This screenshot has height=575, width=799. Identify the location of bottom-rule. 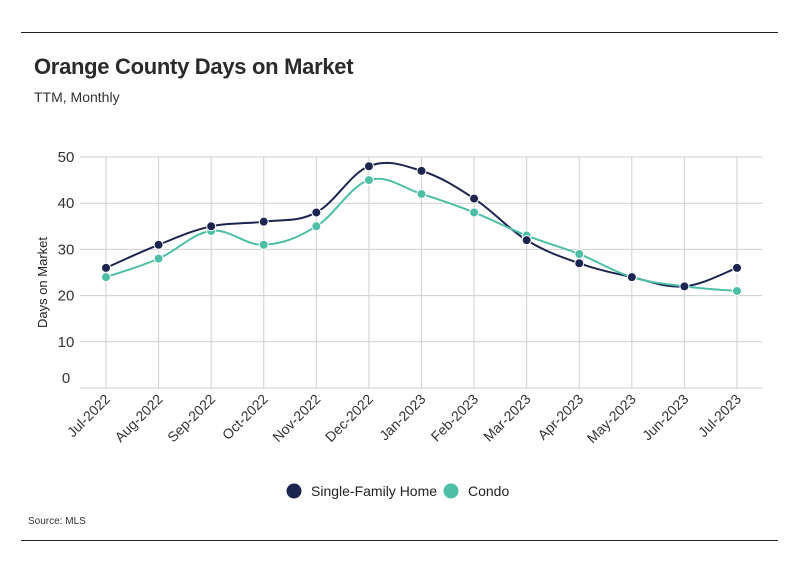
(399, 540).